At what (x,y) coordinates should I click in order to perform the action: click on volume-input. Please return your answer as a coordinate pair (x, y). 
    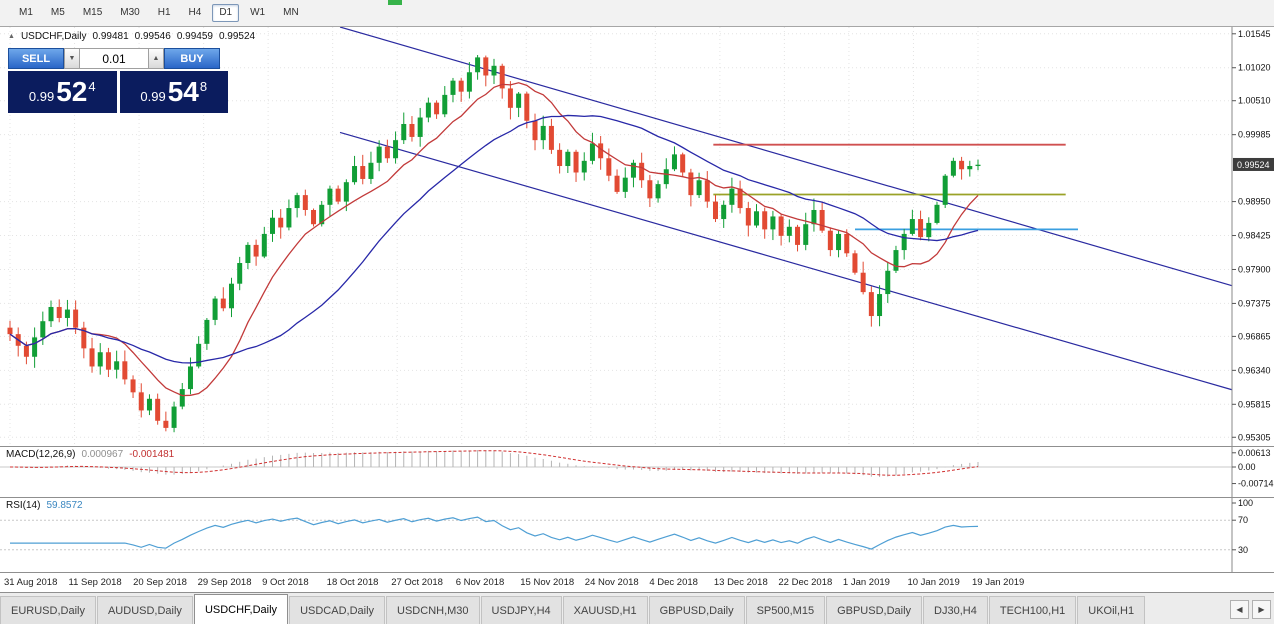
    Looking at the image, I should click on (114, 58).